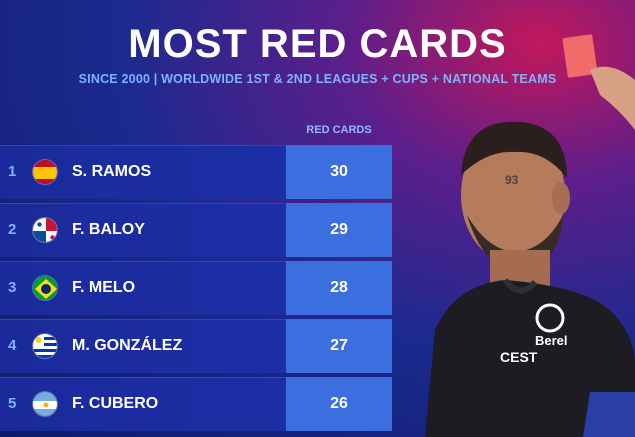 Image resolution: width=635 pixels, height=437 pixels. I want to click on player-name: M. GONZÁLEZ, so click(127, 345).